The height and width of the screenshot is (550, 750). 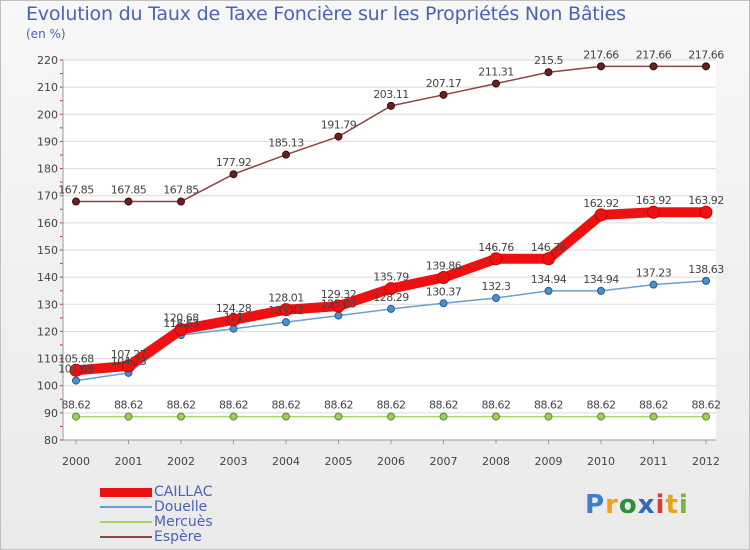 I want to click on data-label: 138.63, so click(x=706, y=269).